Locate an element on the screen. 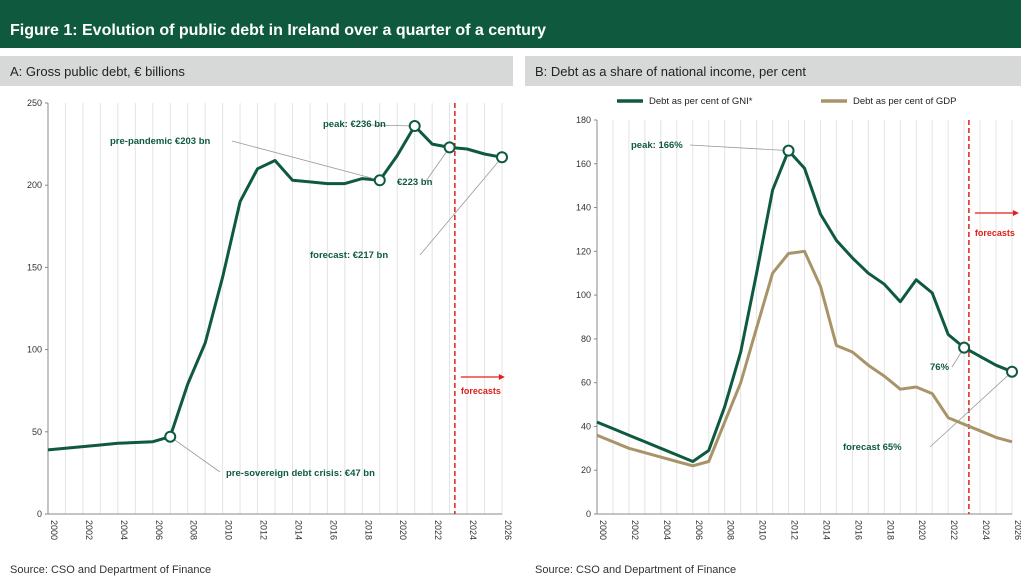  y-tick-label: 120 is located at coordinates (583, 251).